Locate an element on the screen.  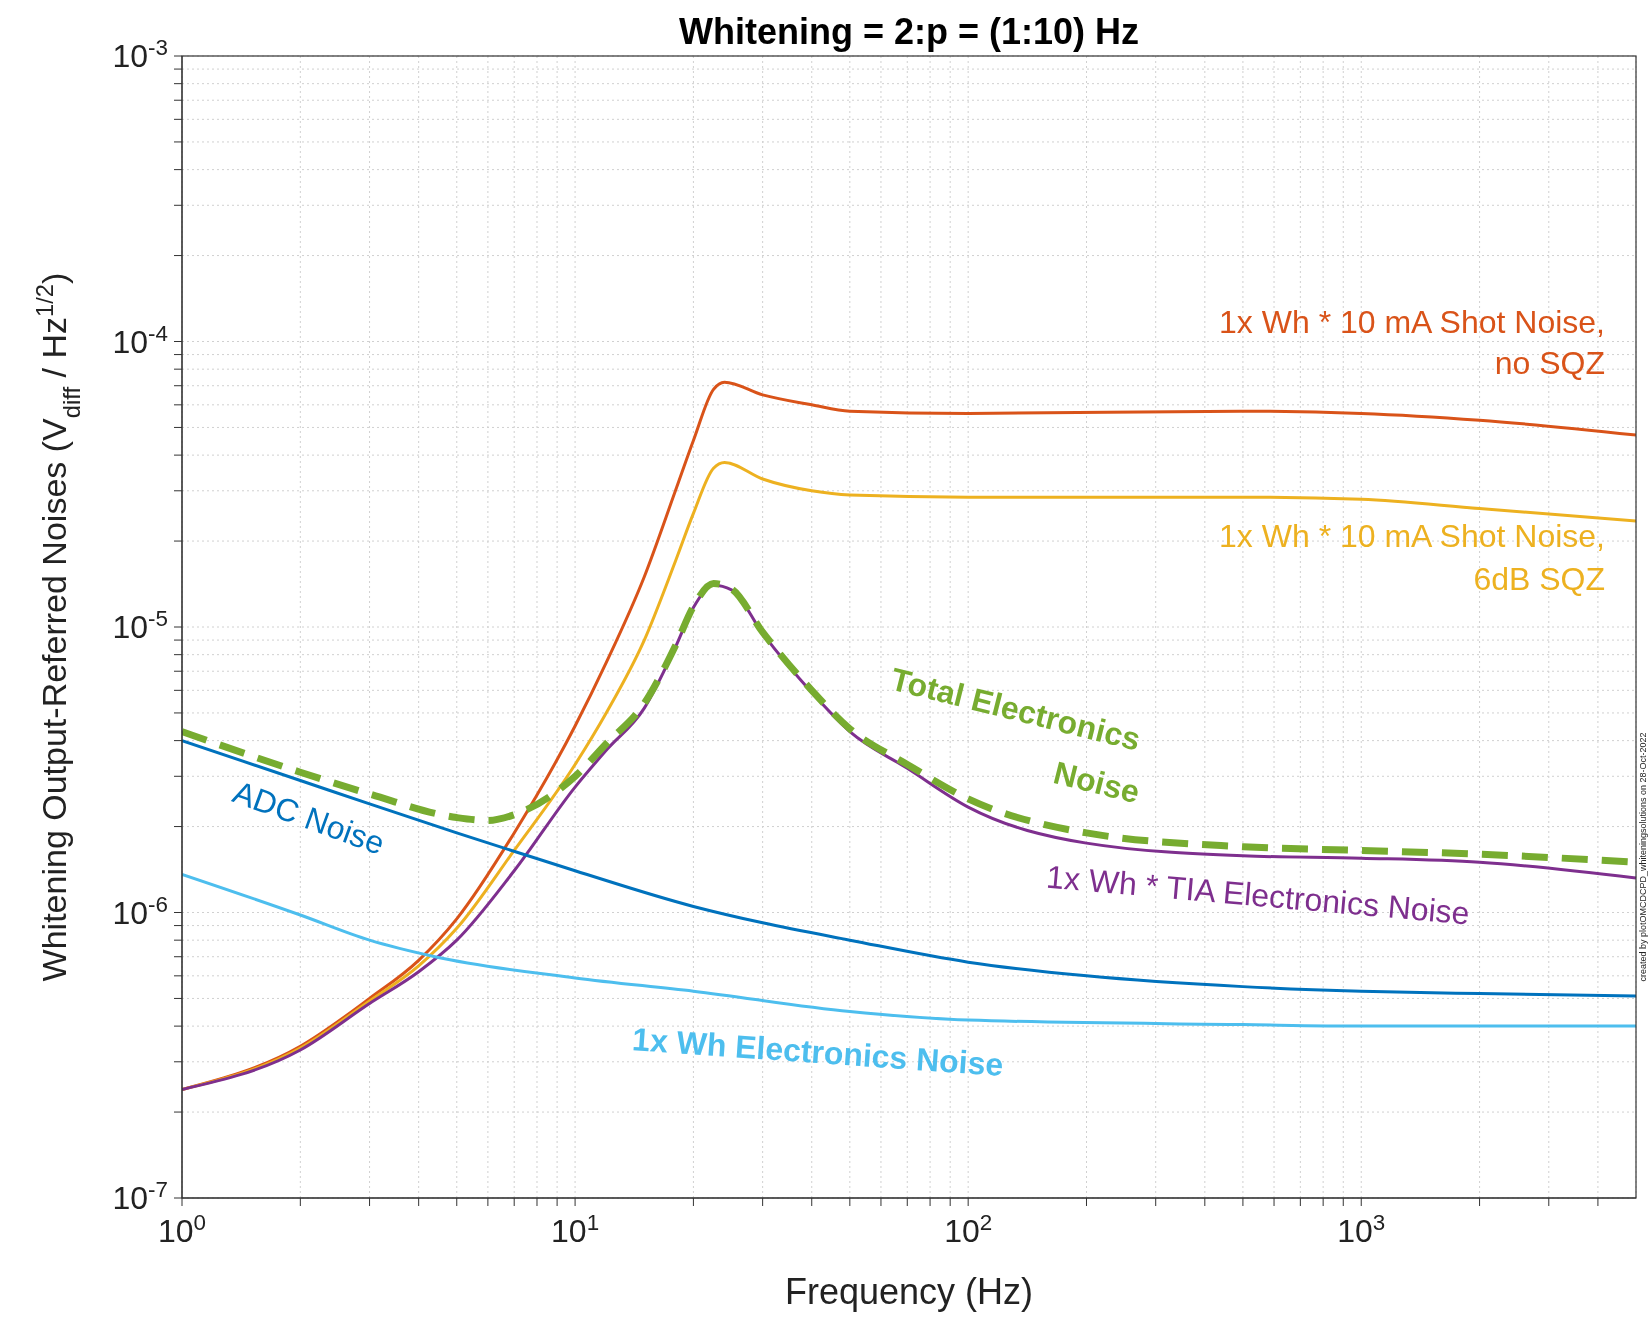
y-tick-label: 10$^{-6}$ is located at coordinates (140, 911).